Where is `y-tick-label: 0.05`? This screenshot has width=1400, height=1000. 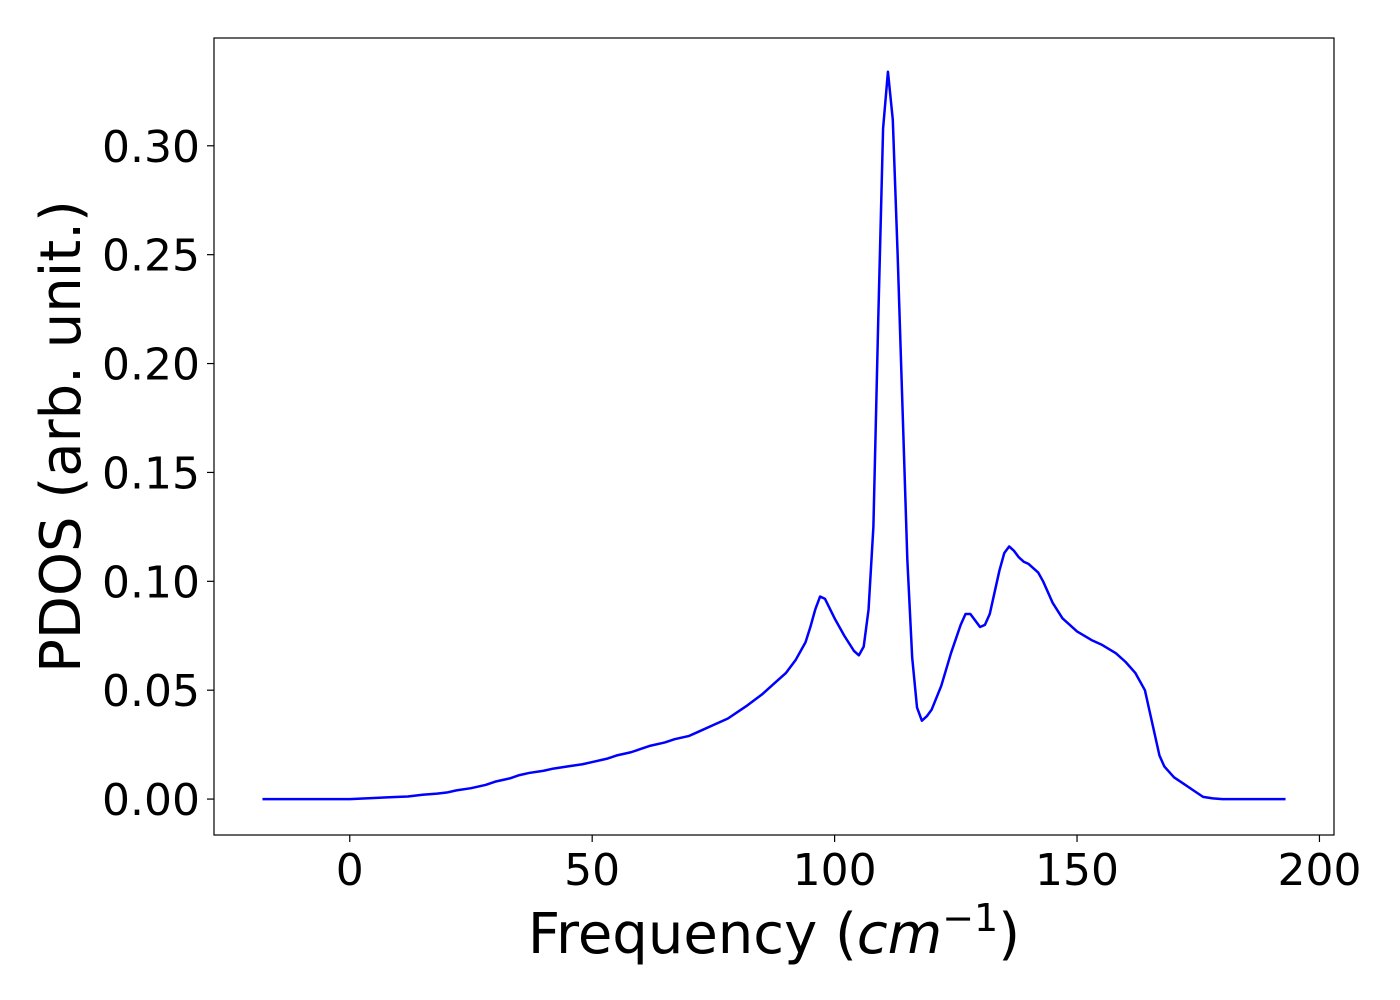
y-tick-label: 0.05 is located at coordinates (151, 691).